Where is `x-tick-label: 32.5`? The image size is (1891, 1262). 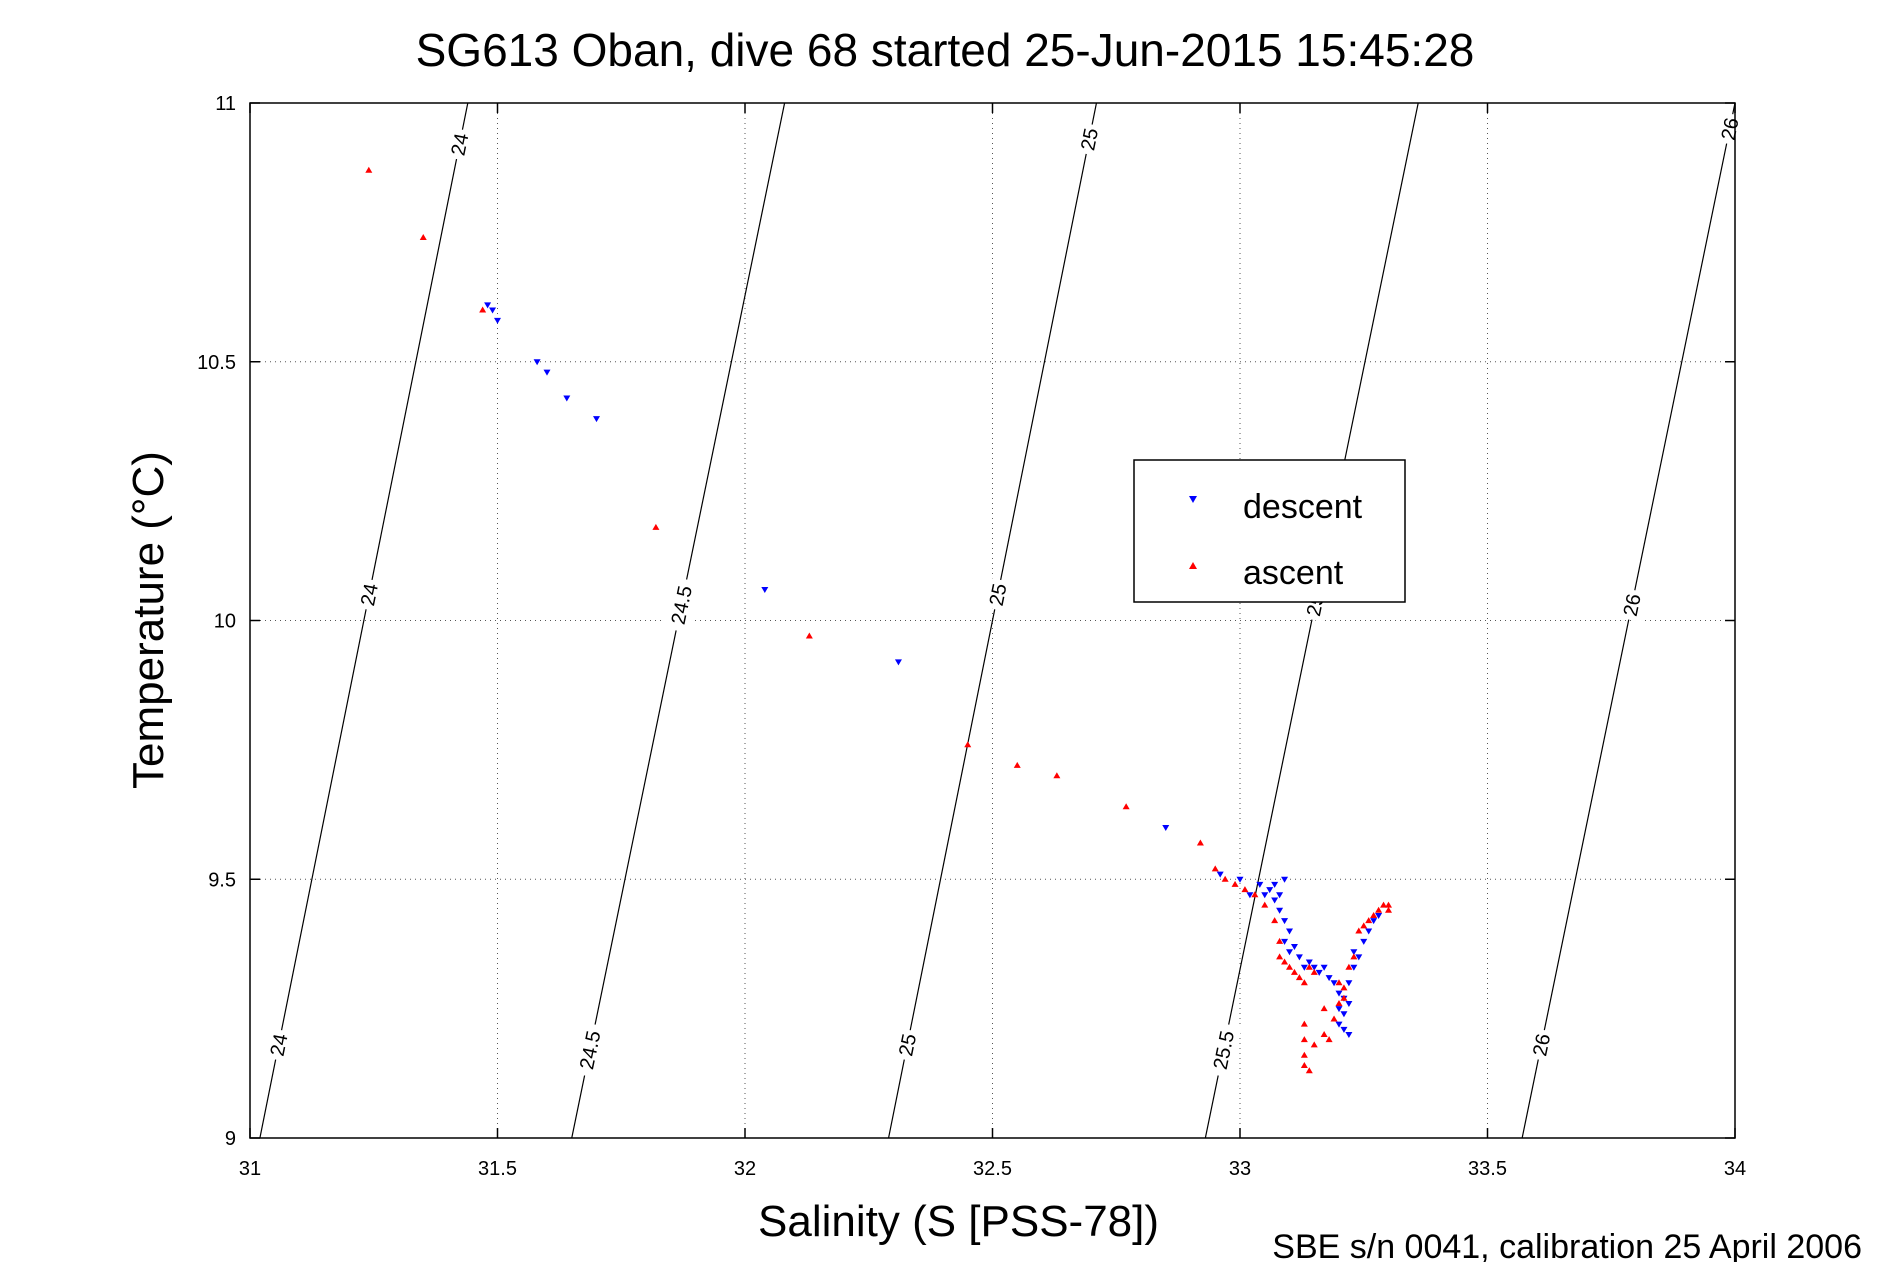 x-tick-label: 32.5 is located at coordinates (992, 1169).